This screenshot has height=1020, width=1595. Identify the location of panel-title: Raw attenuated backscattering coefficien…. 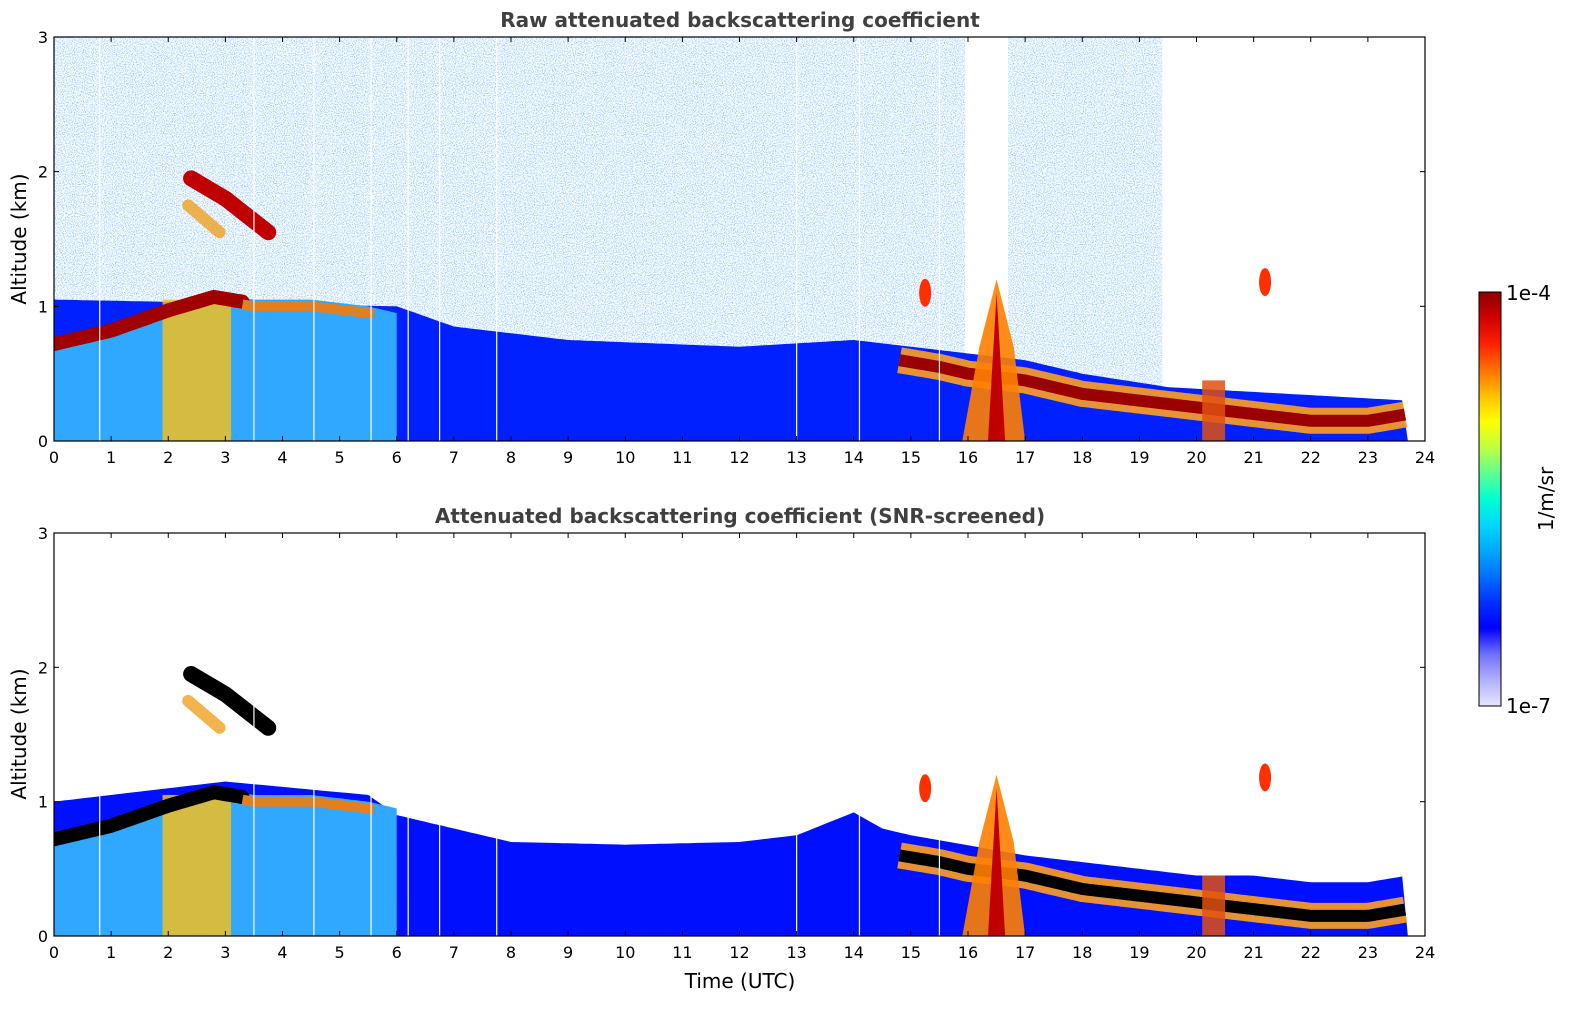
(740, 20).